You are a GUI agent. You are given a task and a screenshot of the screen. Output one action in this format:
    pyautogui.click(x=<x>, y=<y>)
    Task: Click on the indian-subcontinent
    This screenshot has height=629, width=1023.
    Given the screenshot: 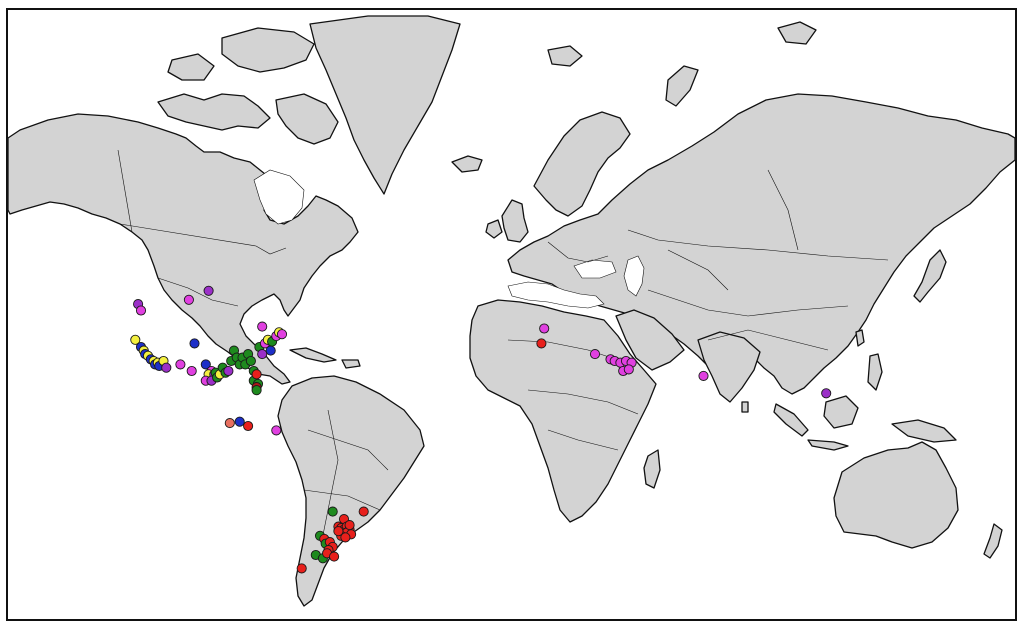 What is the action you would take?
    pyautogui.click(x=729, y=367)
    